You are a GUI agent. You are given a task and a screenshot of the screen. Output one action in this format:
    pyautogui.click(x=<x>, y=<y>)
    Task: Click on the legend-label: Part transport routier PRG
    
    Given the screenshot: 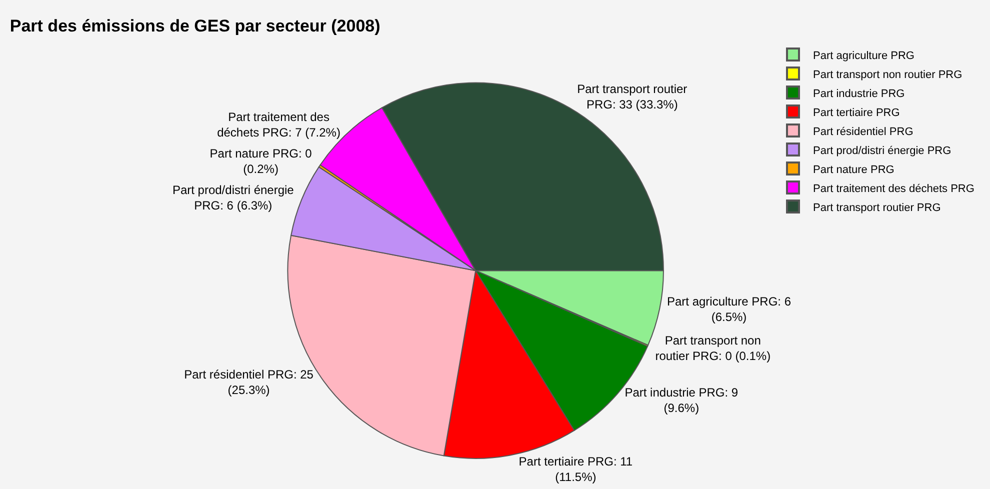 What is the action you would take?
    pyautogui.click(x=877, y=208)
    